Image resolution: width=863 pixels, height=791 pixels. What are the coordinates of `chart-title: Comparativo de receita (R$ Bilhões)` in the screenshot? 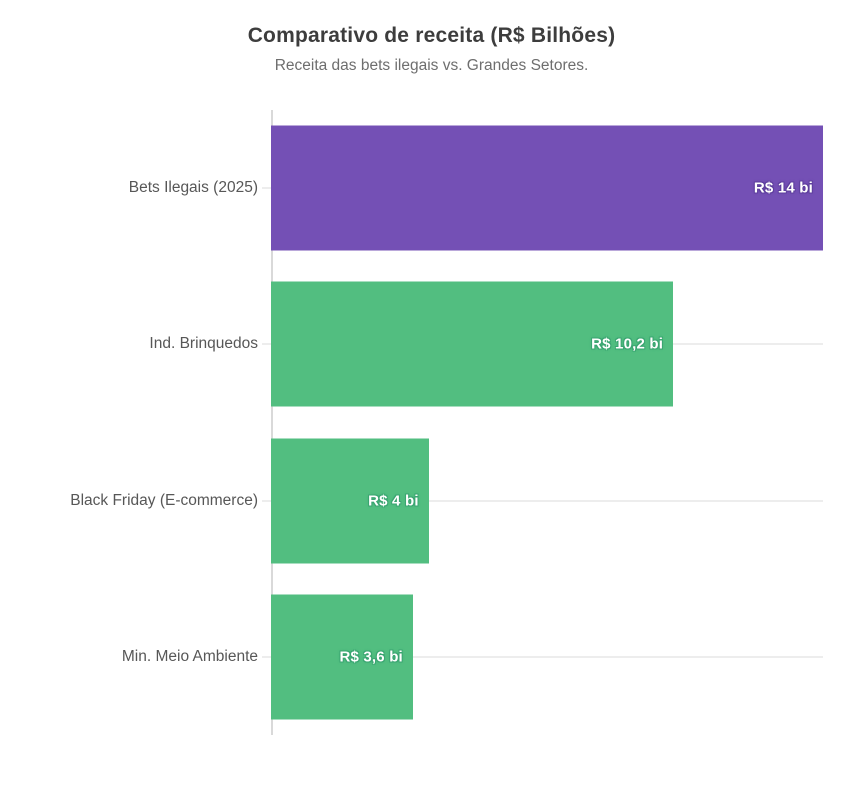 It's located at (431, 35).